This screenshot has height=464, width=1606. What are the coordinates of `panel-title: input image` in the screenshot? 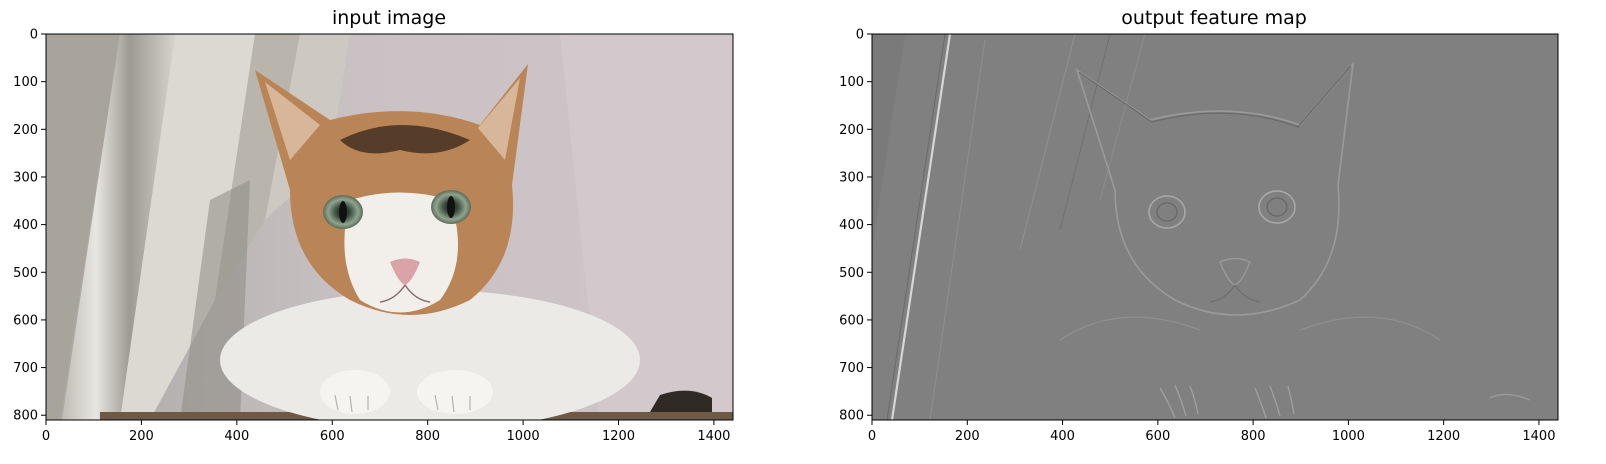 It's located at (389, 18).